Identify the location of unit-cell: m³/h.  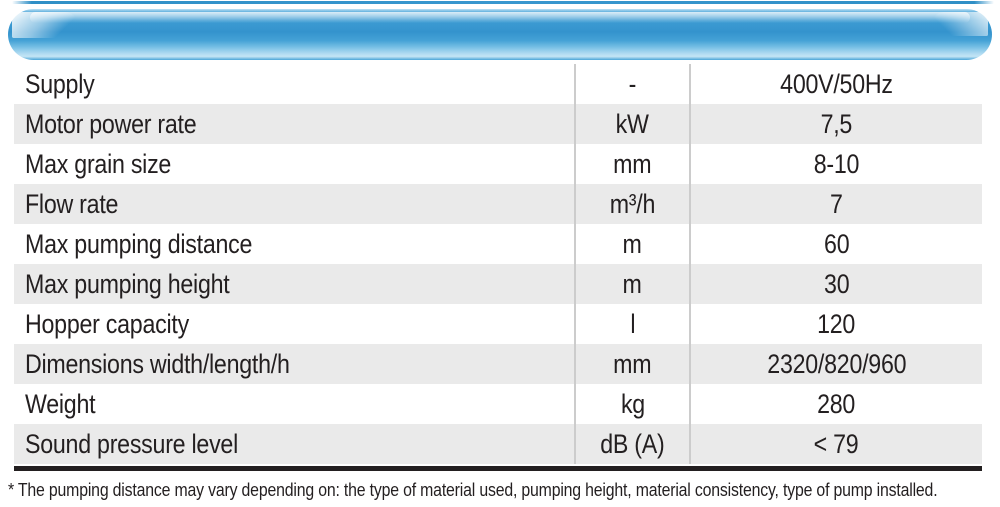
(632, 204).